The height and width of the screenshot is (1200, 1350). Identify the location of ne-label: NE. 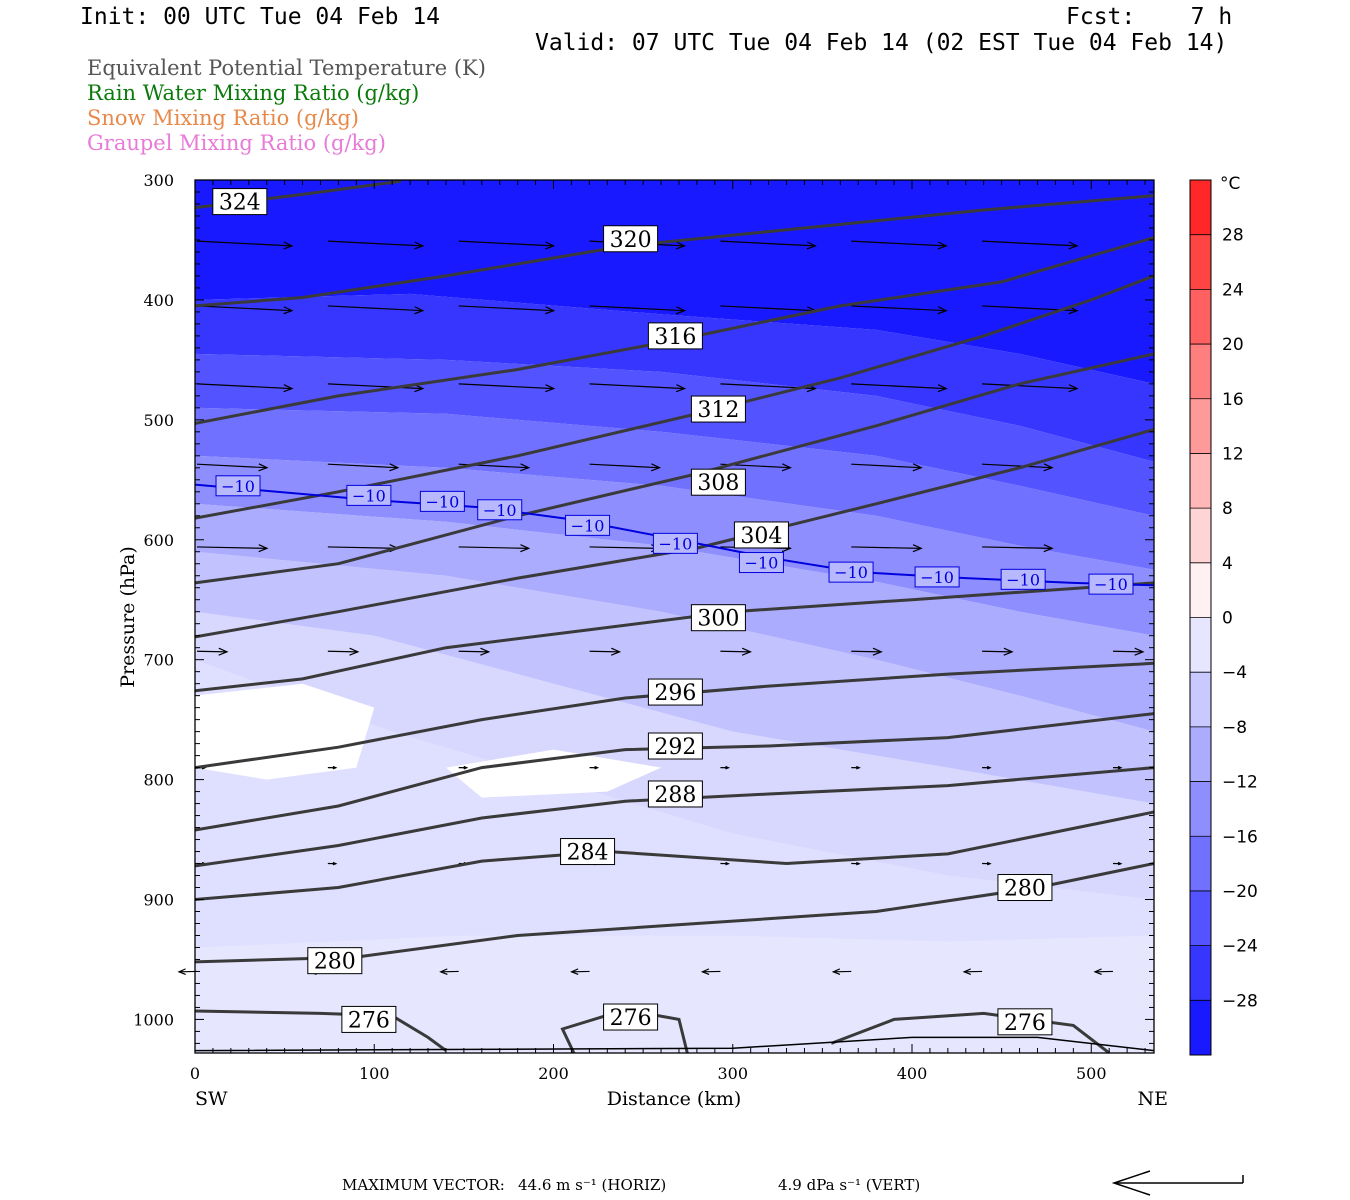
(1153, 1099).